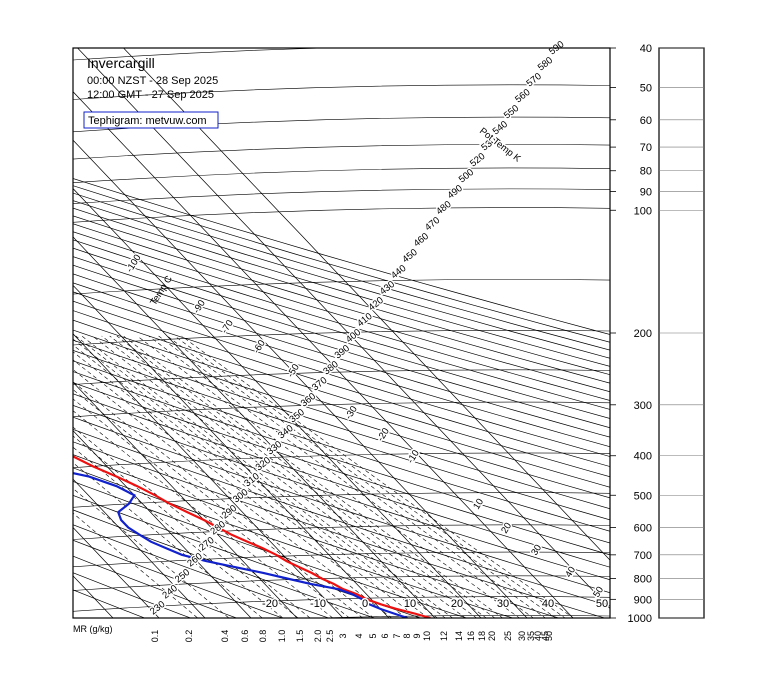 The height and width of the screenshot is (690, 760). Describe the element at coordinates (385, 635) in the screenshot. I see `mixing-ratio-label: 6` at that location.